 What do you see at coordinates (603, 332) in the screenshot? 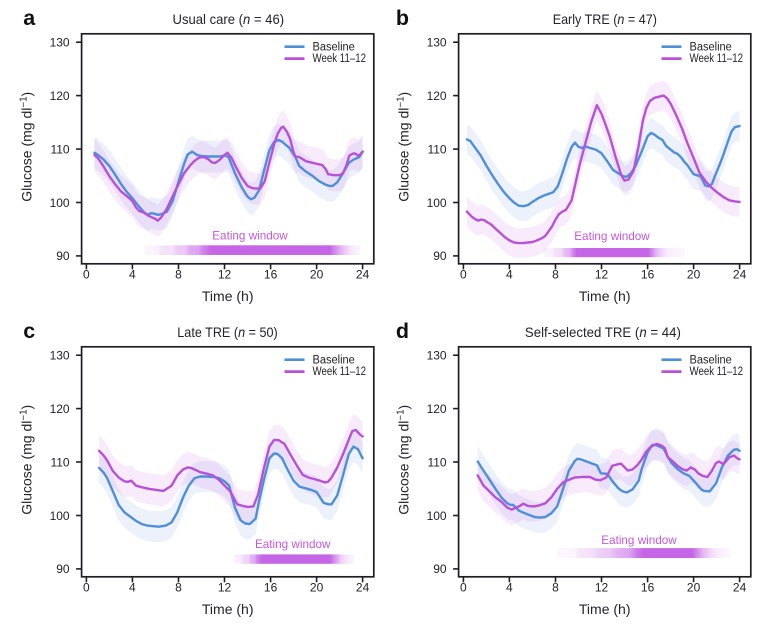
I see `svg-text: Self-selected TRE (n = 44)` at bounding box center [603, 332].